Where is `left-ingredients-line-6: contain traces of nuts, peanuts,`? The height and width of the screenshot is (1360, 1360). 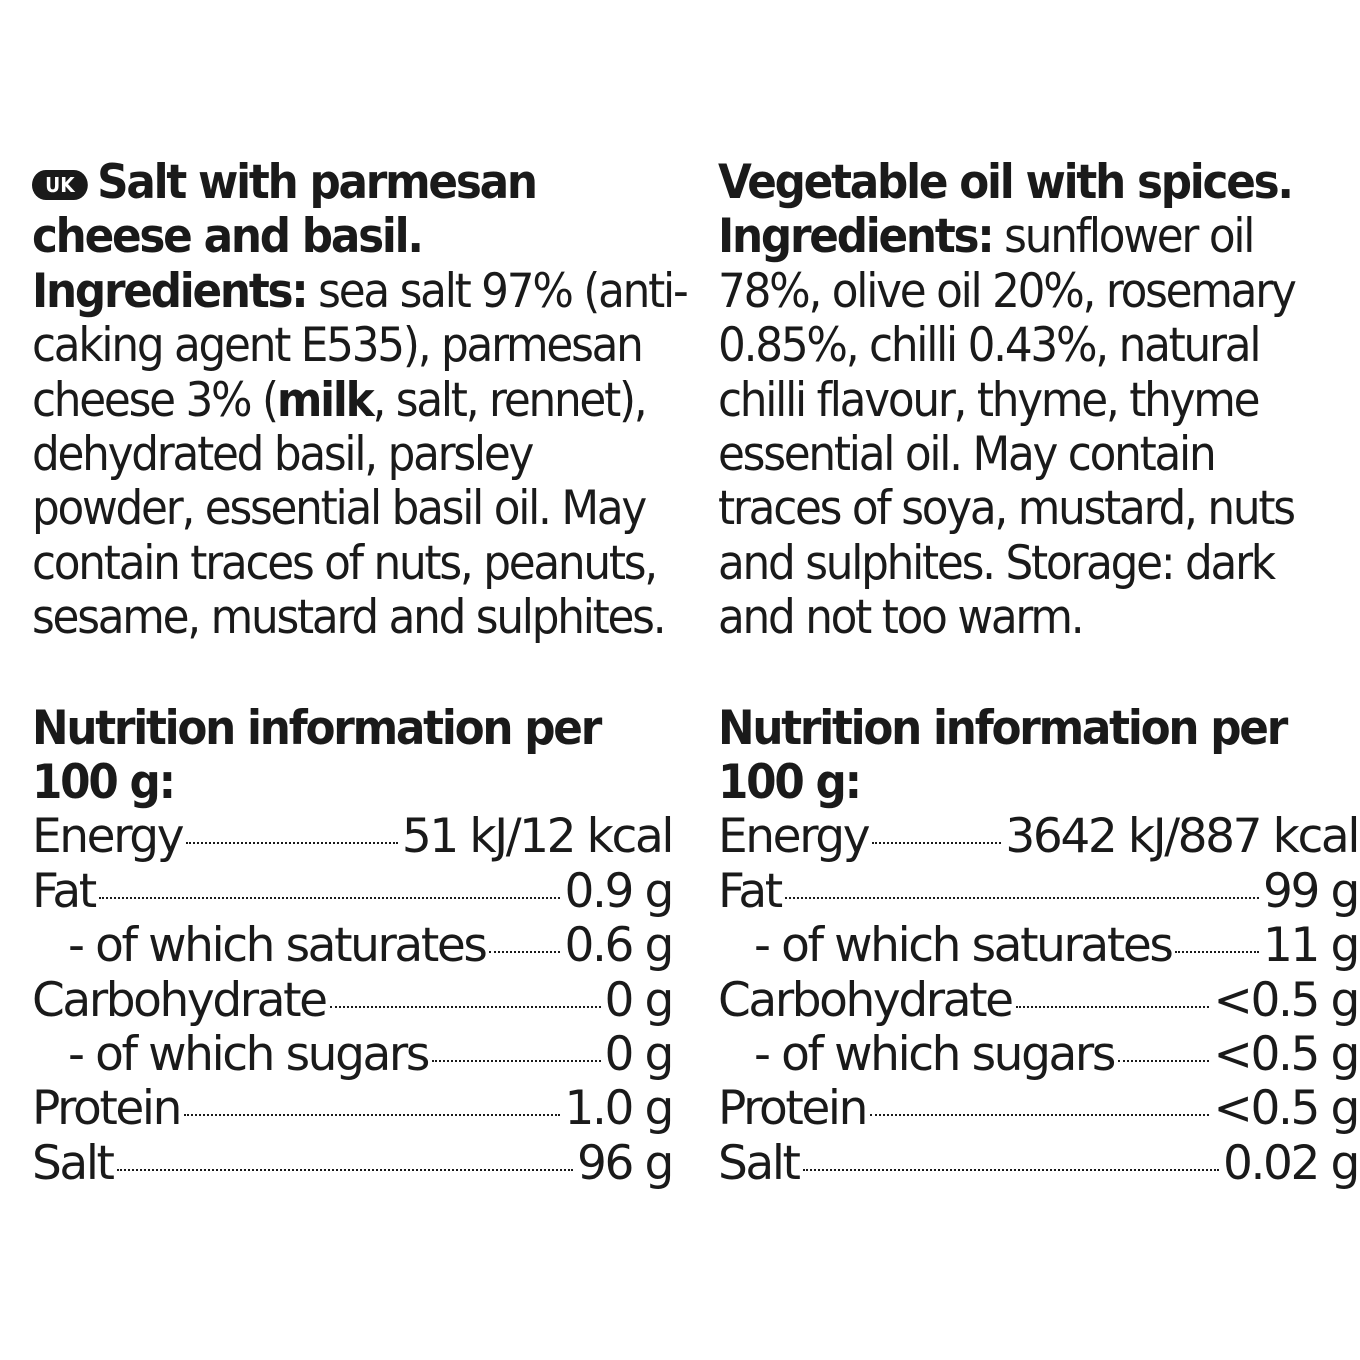 left-ingredients-line-6: contain traces of nuts, peanuts, is located at coordinates (345, 563).